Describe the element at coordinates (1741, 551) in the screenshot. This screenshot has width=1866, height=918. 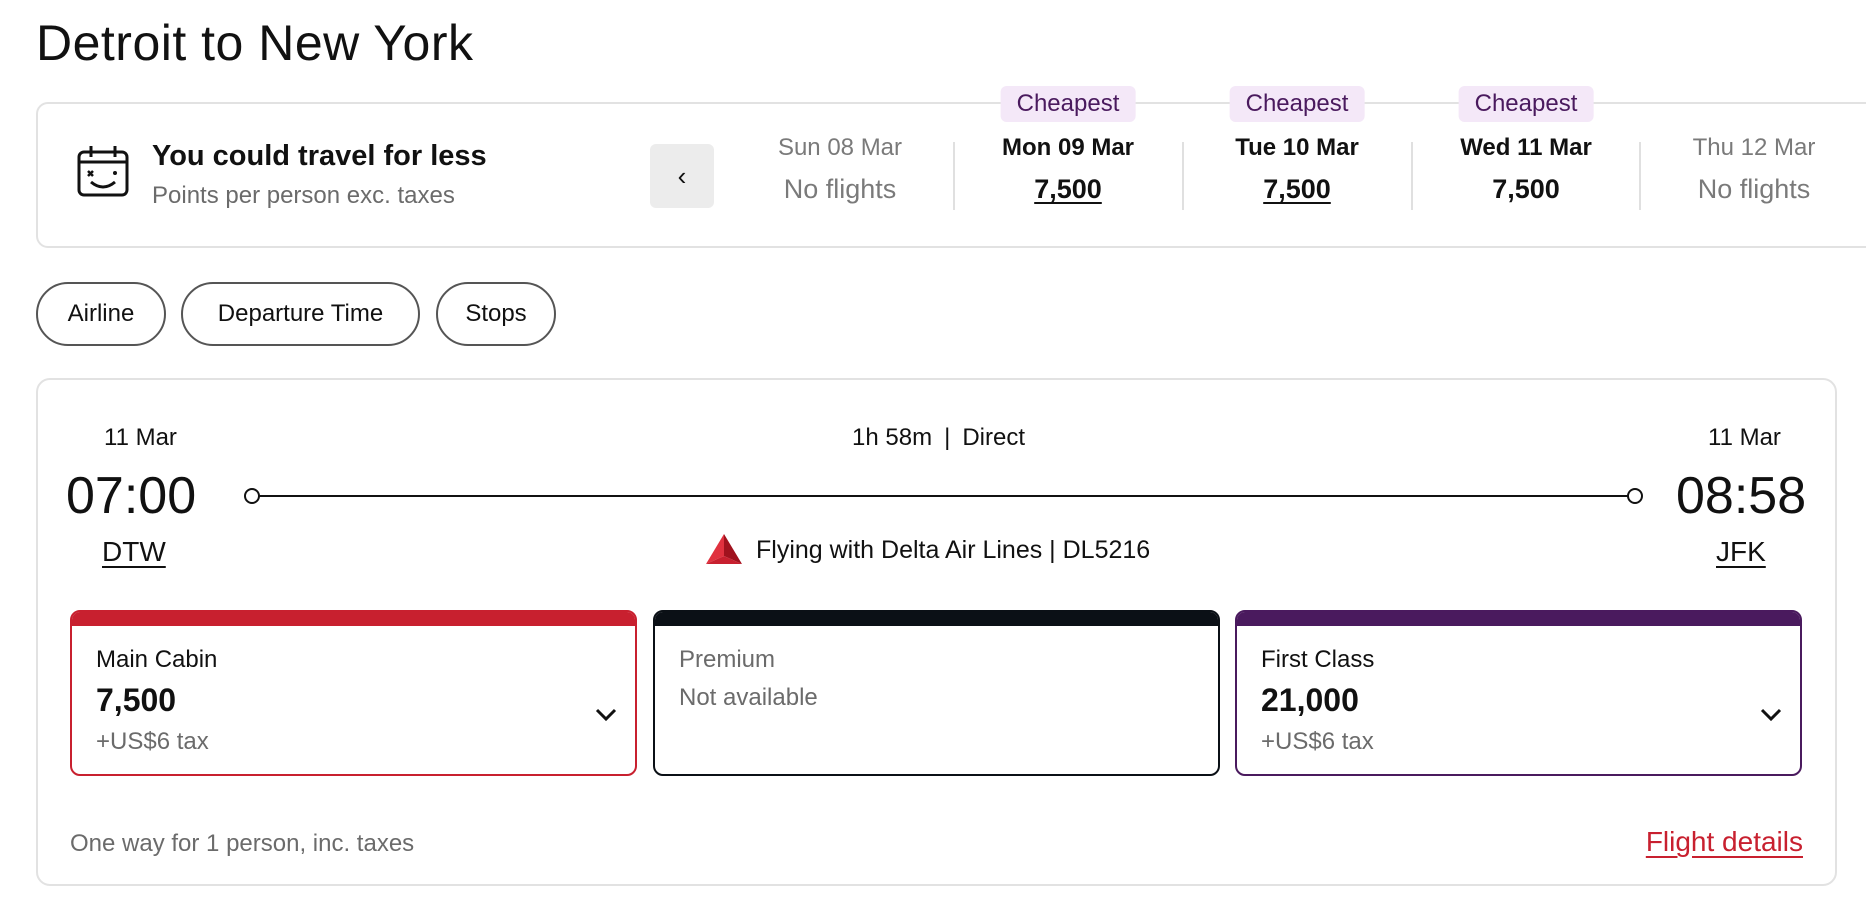
I see `arrival-airport-link: JFK` at that location.